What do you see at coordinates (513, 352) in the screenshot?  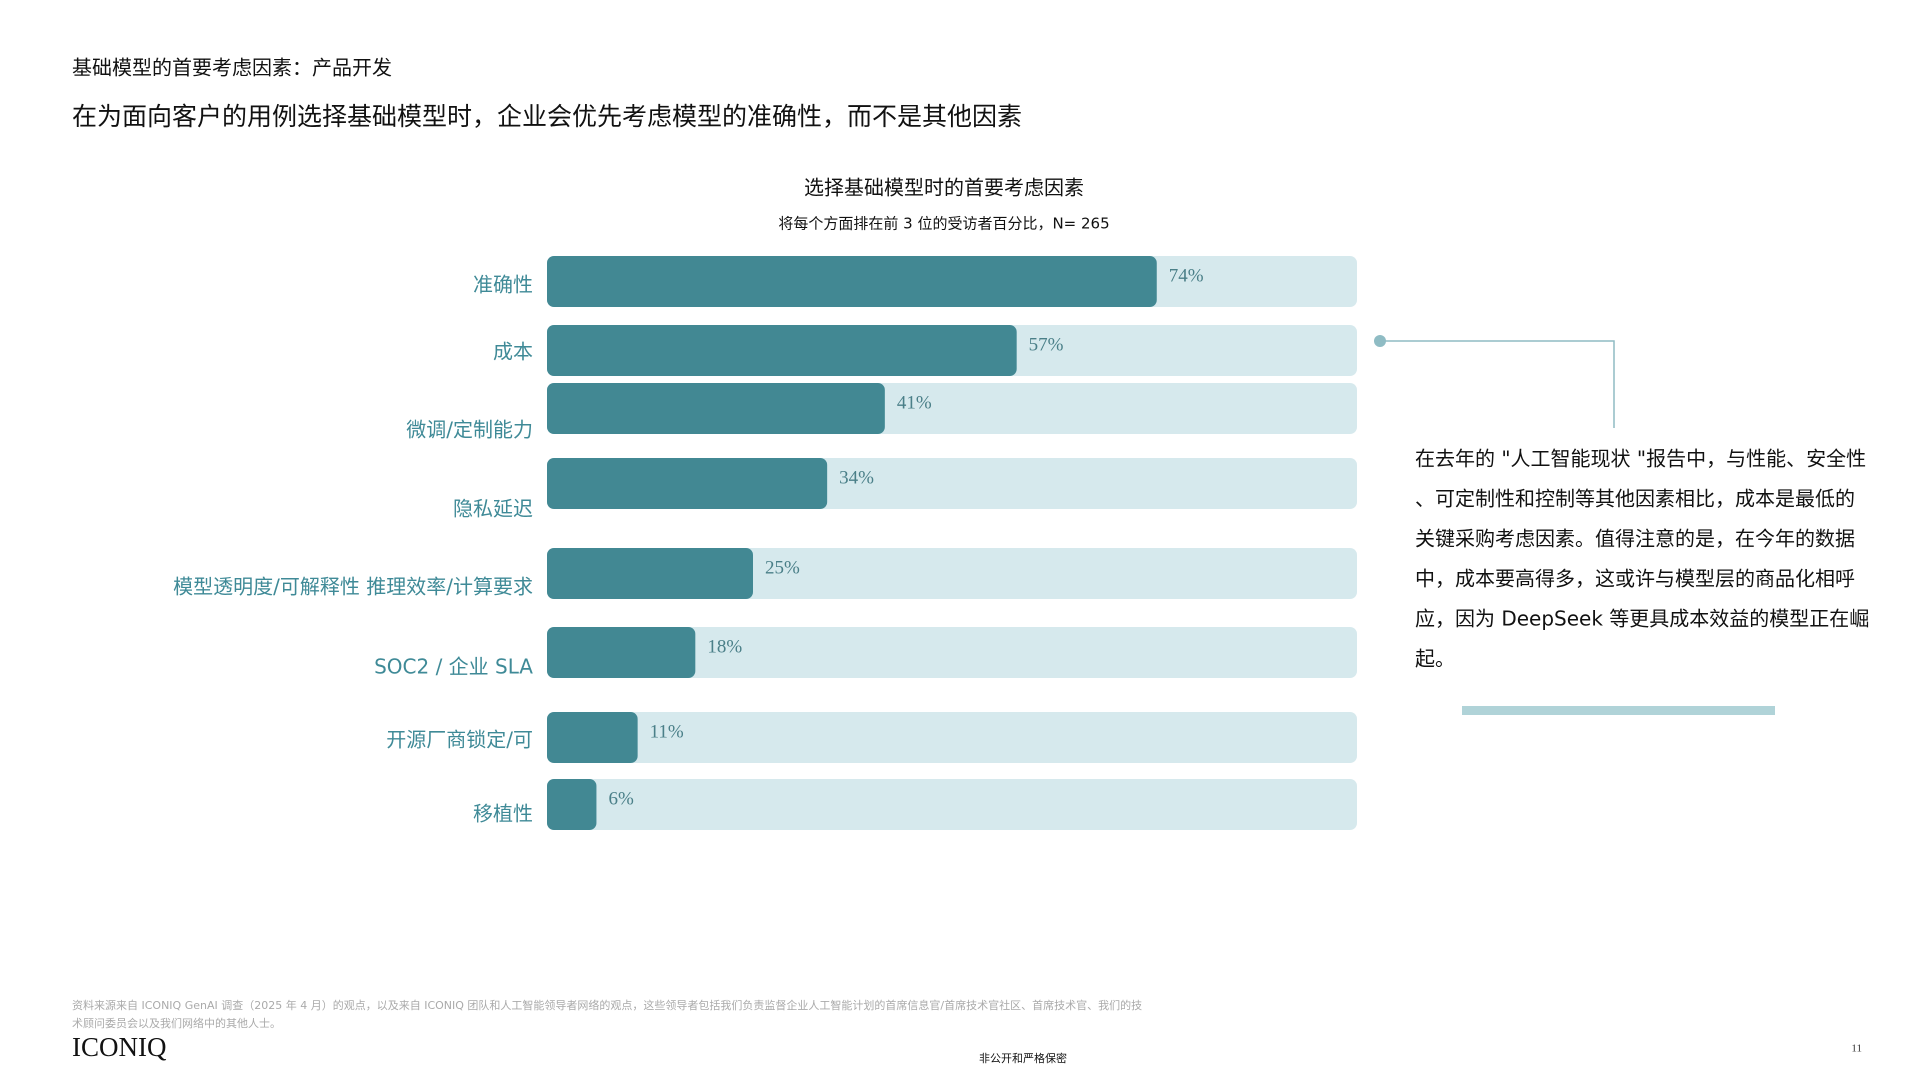 I see `category-label: 成本` at bounding box center [513, 352].